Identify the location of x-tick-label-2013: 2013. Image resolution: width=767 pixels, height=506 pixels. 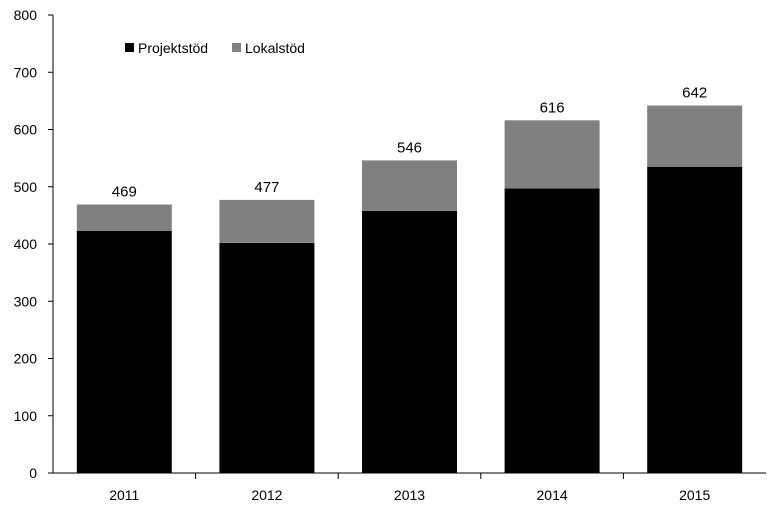
(409, 495).